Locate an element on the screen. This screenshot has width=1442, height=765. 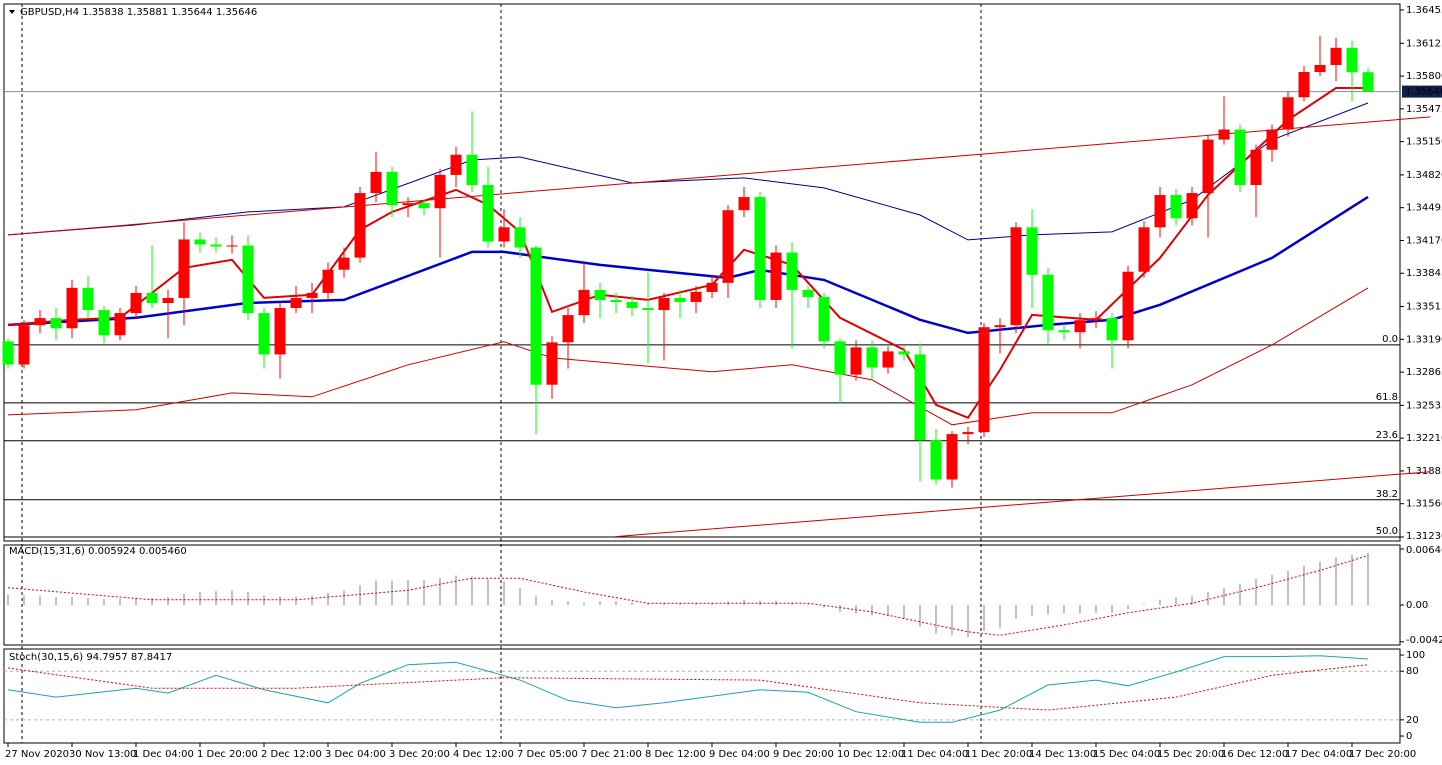
y-tick-label: 100 is located at coordinates (1415, 655).